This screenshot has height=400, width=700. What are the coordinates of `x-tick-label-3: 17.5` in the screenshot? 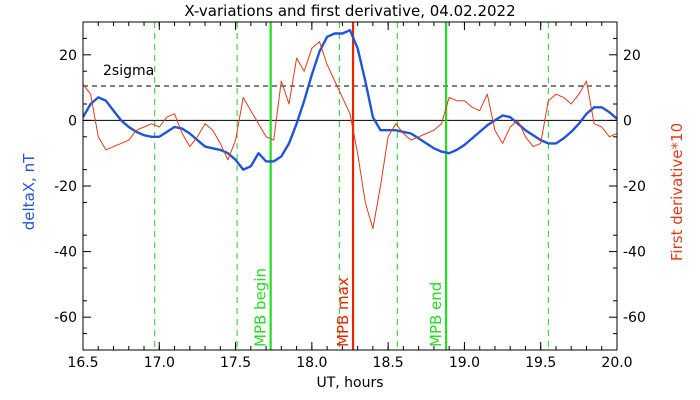 It's located at (235, 363).